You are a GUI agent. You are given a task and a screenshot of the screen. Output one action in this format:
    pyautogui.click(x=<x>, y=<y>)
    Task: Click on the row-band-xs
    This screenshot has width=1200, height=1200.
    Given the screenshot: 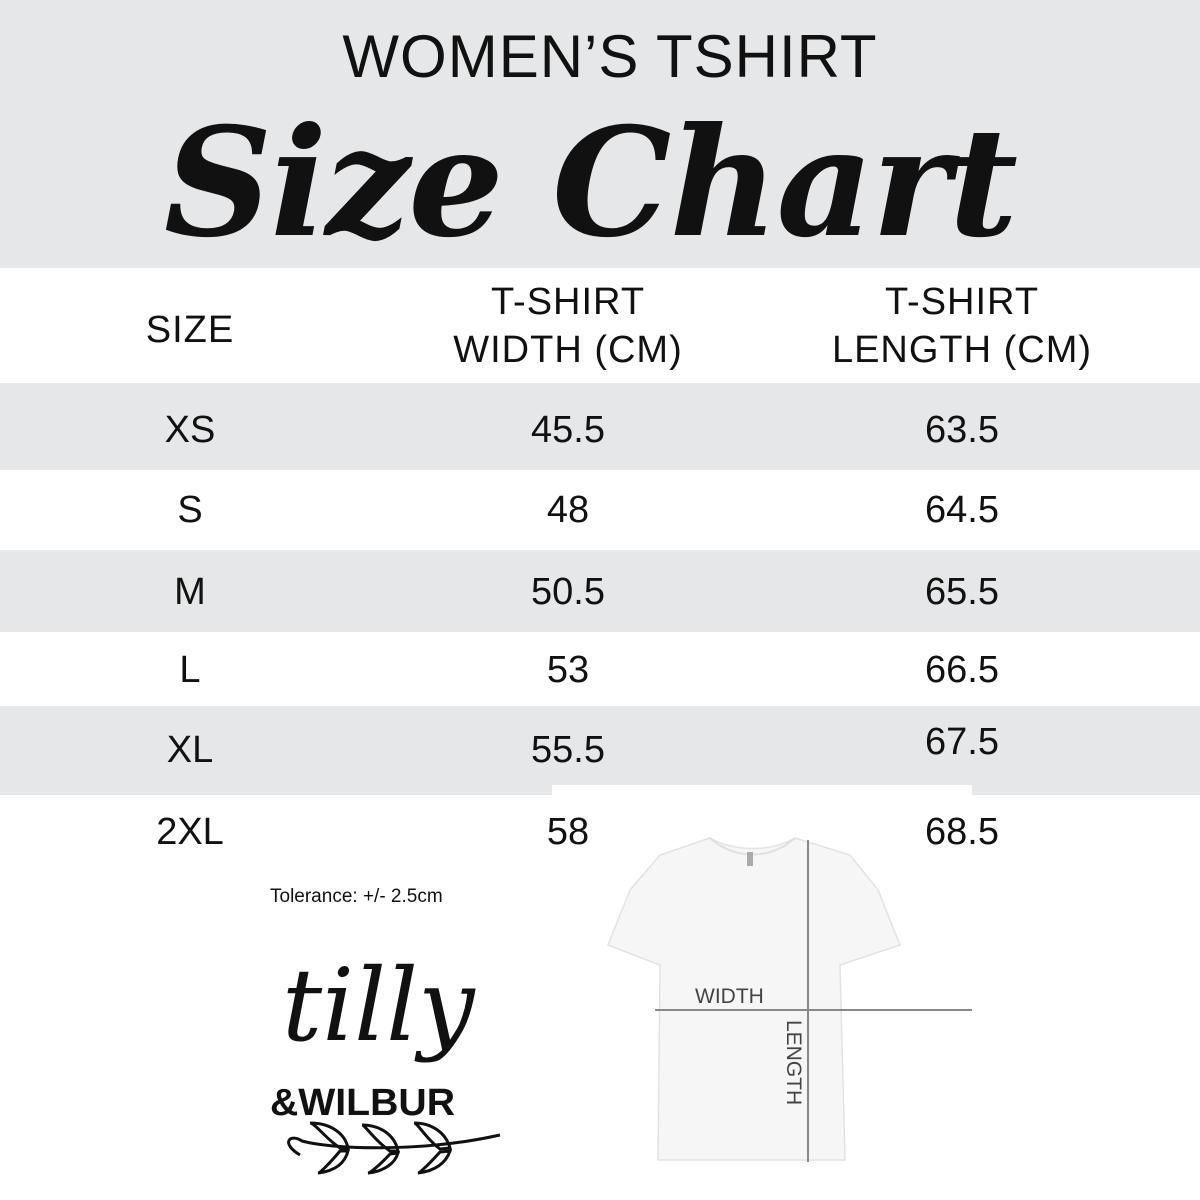 What is the action you would take?
    pyautogui.click(x=600, y=426)
    